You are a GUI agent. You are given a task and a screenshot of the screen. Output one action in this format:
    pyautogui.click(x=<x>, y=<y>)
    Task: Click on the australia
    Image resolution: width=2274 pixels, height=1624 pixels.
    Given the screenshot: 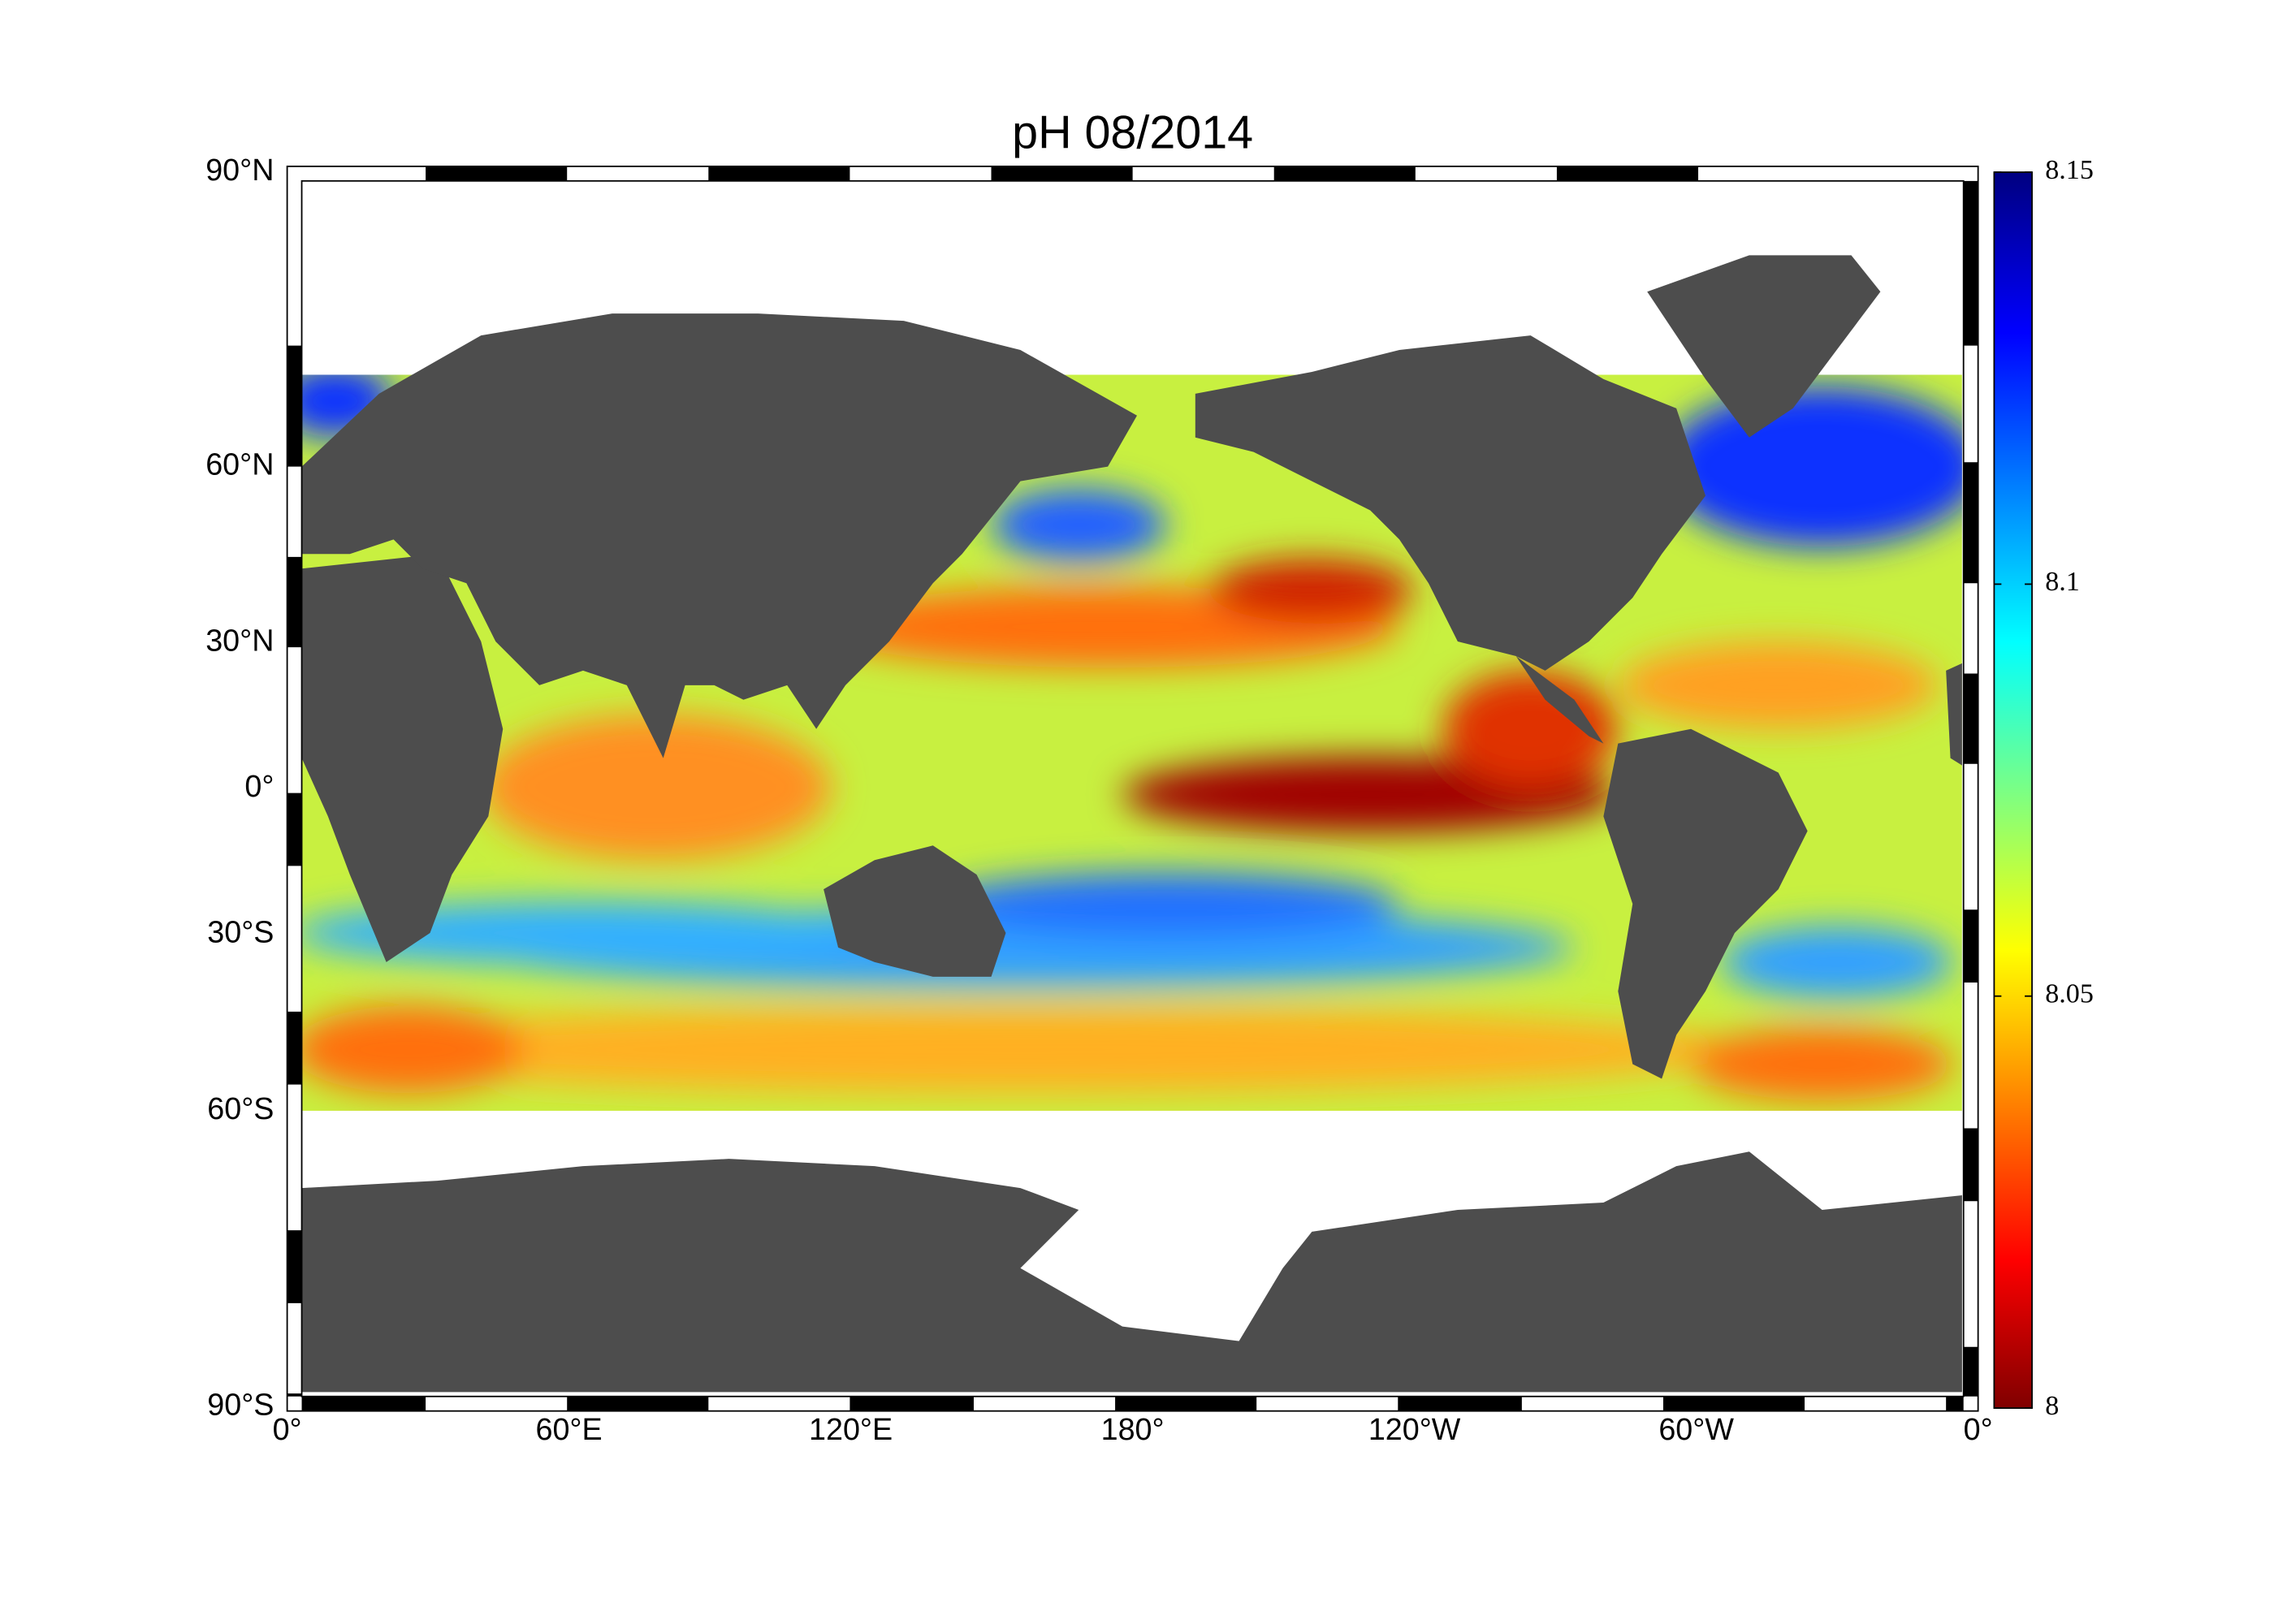 What is the action you would take?
    pyautogui.click(x=915, y=911)
    